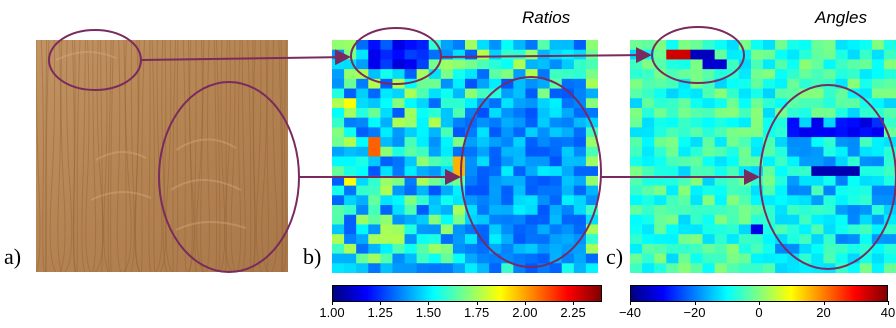 Image resolution: width=896 pixels, height=328 pixels. Describe the element at coordinates (467, 293) in the screenshot. I see `ratios-colorbar` at that location.